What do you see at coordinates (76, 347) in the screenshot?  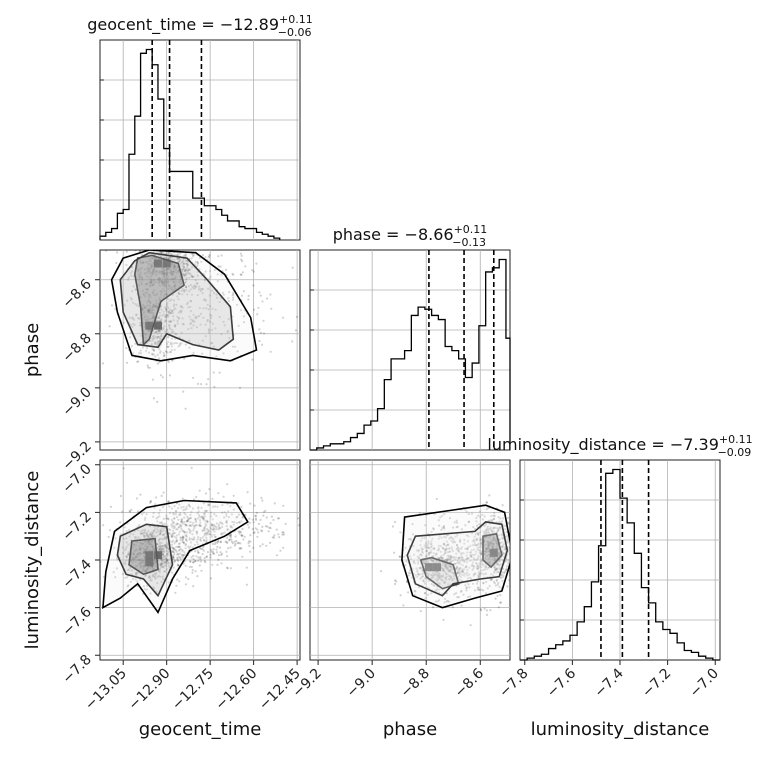 I see `y-tick-label-phase-2: −8.8` at bounding box center [76, 347].